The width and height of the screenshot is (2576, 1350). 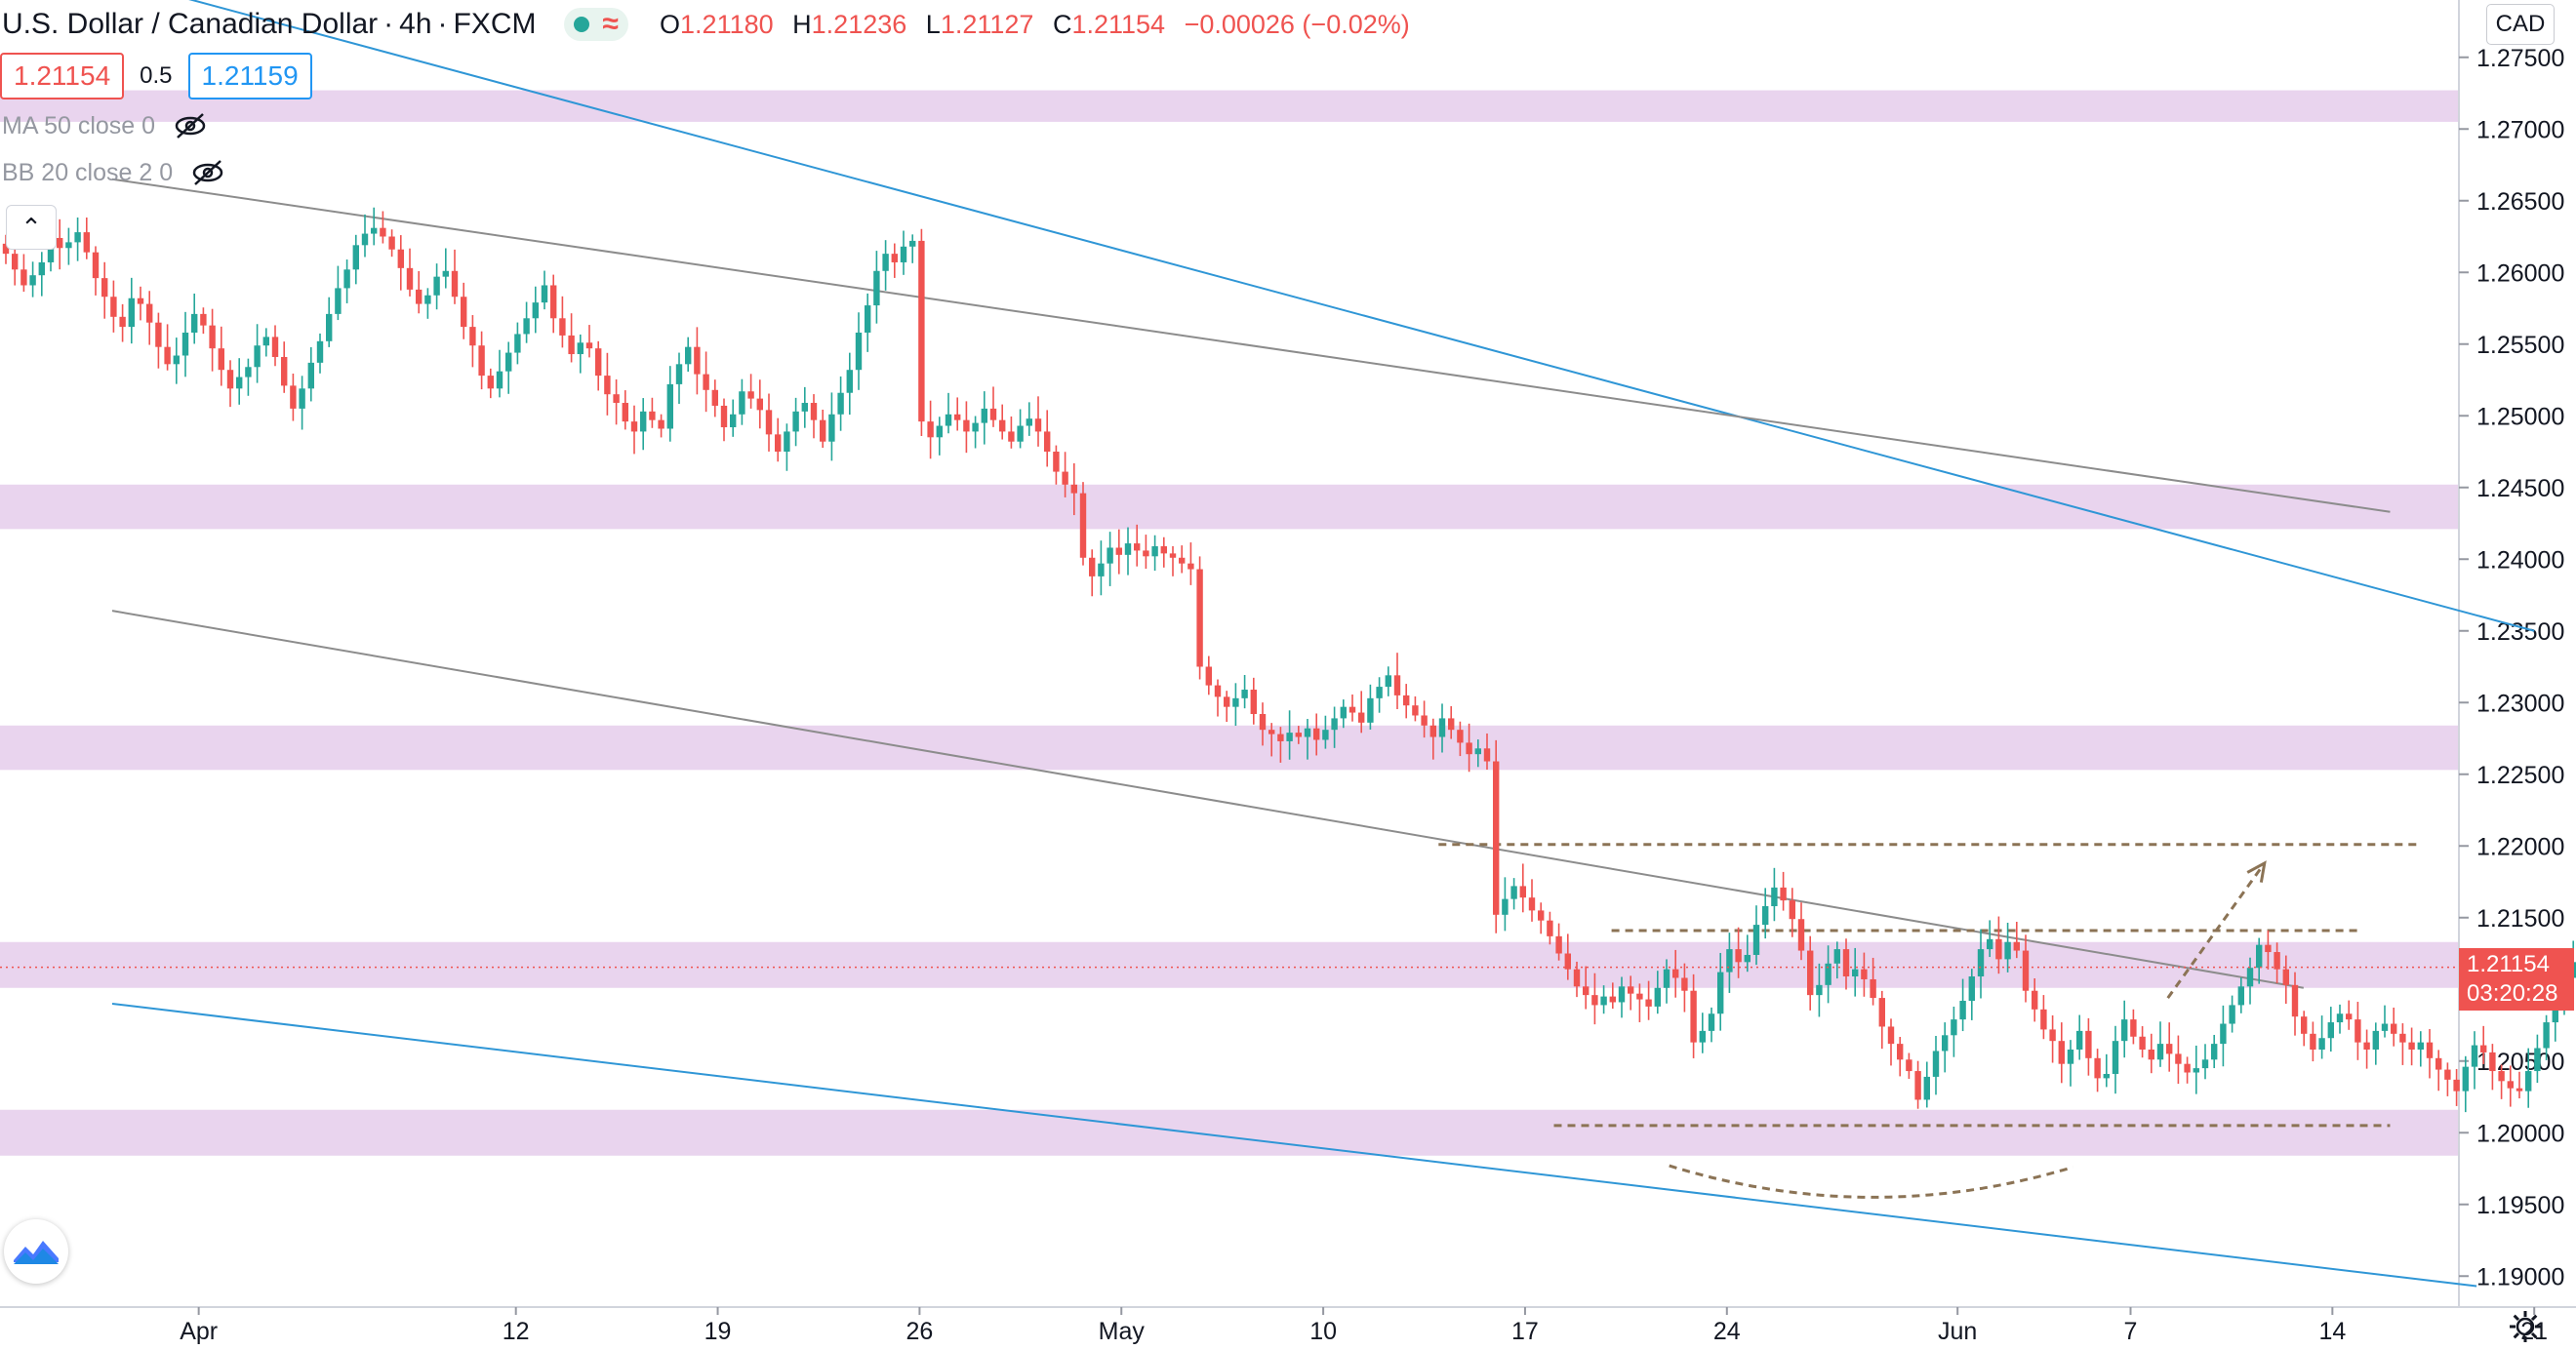 I want to click on tradingview-logo, so click(x=36, y=1252).